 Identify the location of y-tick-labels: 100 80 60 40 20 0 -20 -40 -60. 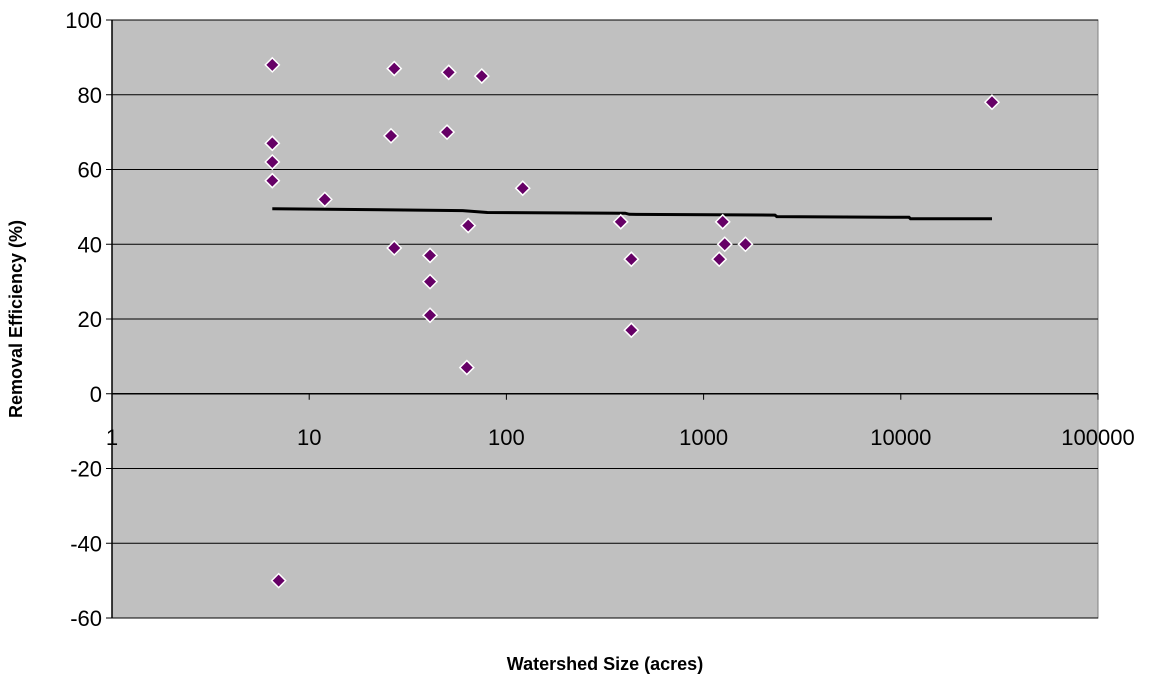
(83, 319).